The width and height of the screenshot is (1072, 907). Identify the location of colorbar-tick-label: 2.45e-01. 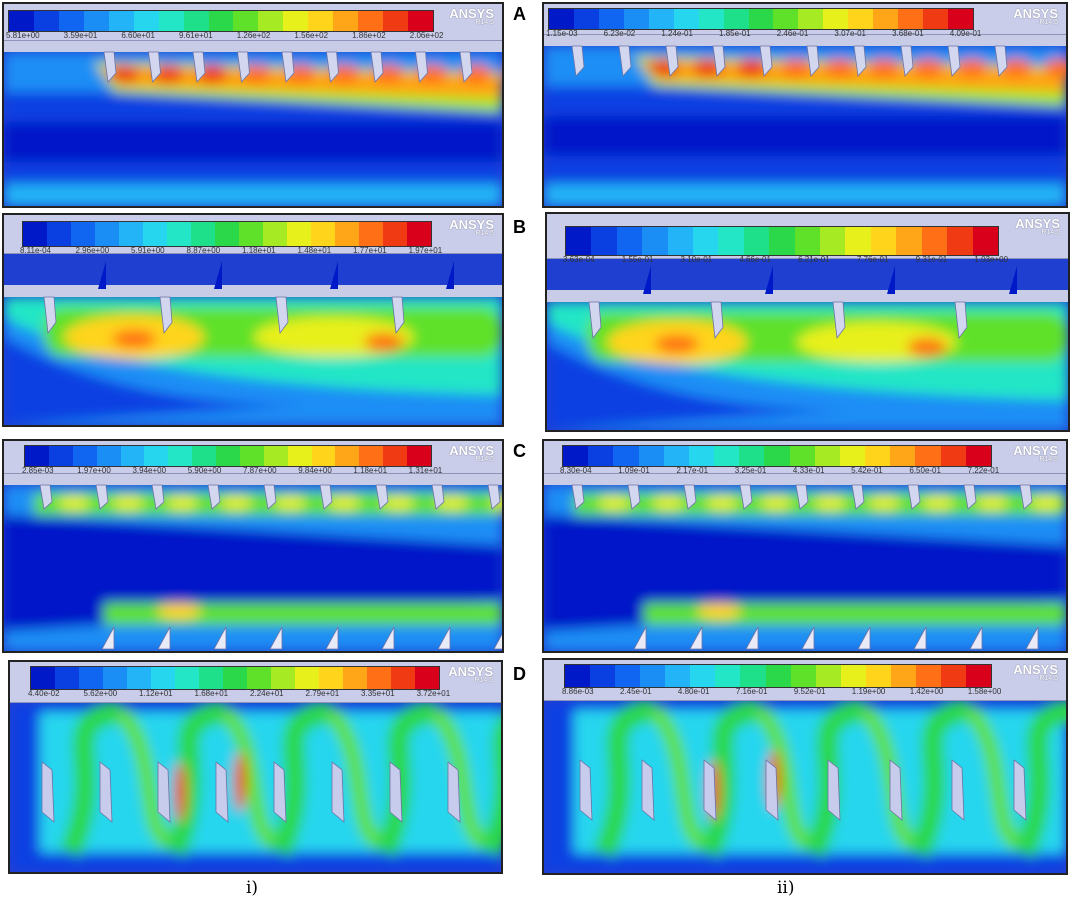
(635, 691).